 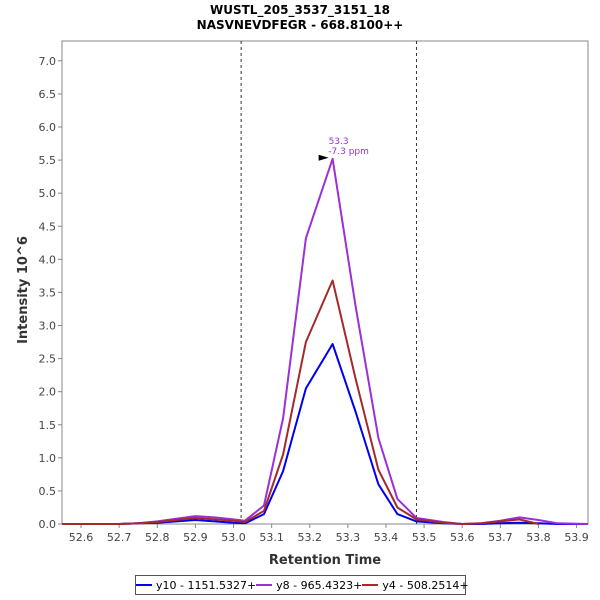 What do you see at coordinates (319, 585) in the screenshot?
I see `legend-label-y8: y8 - 965.4323+` at bounding box center [319, 585].